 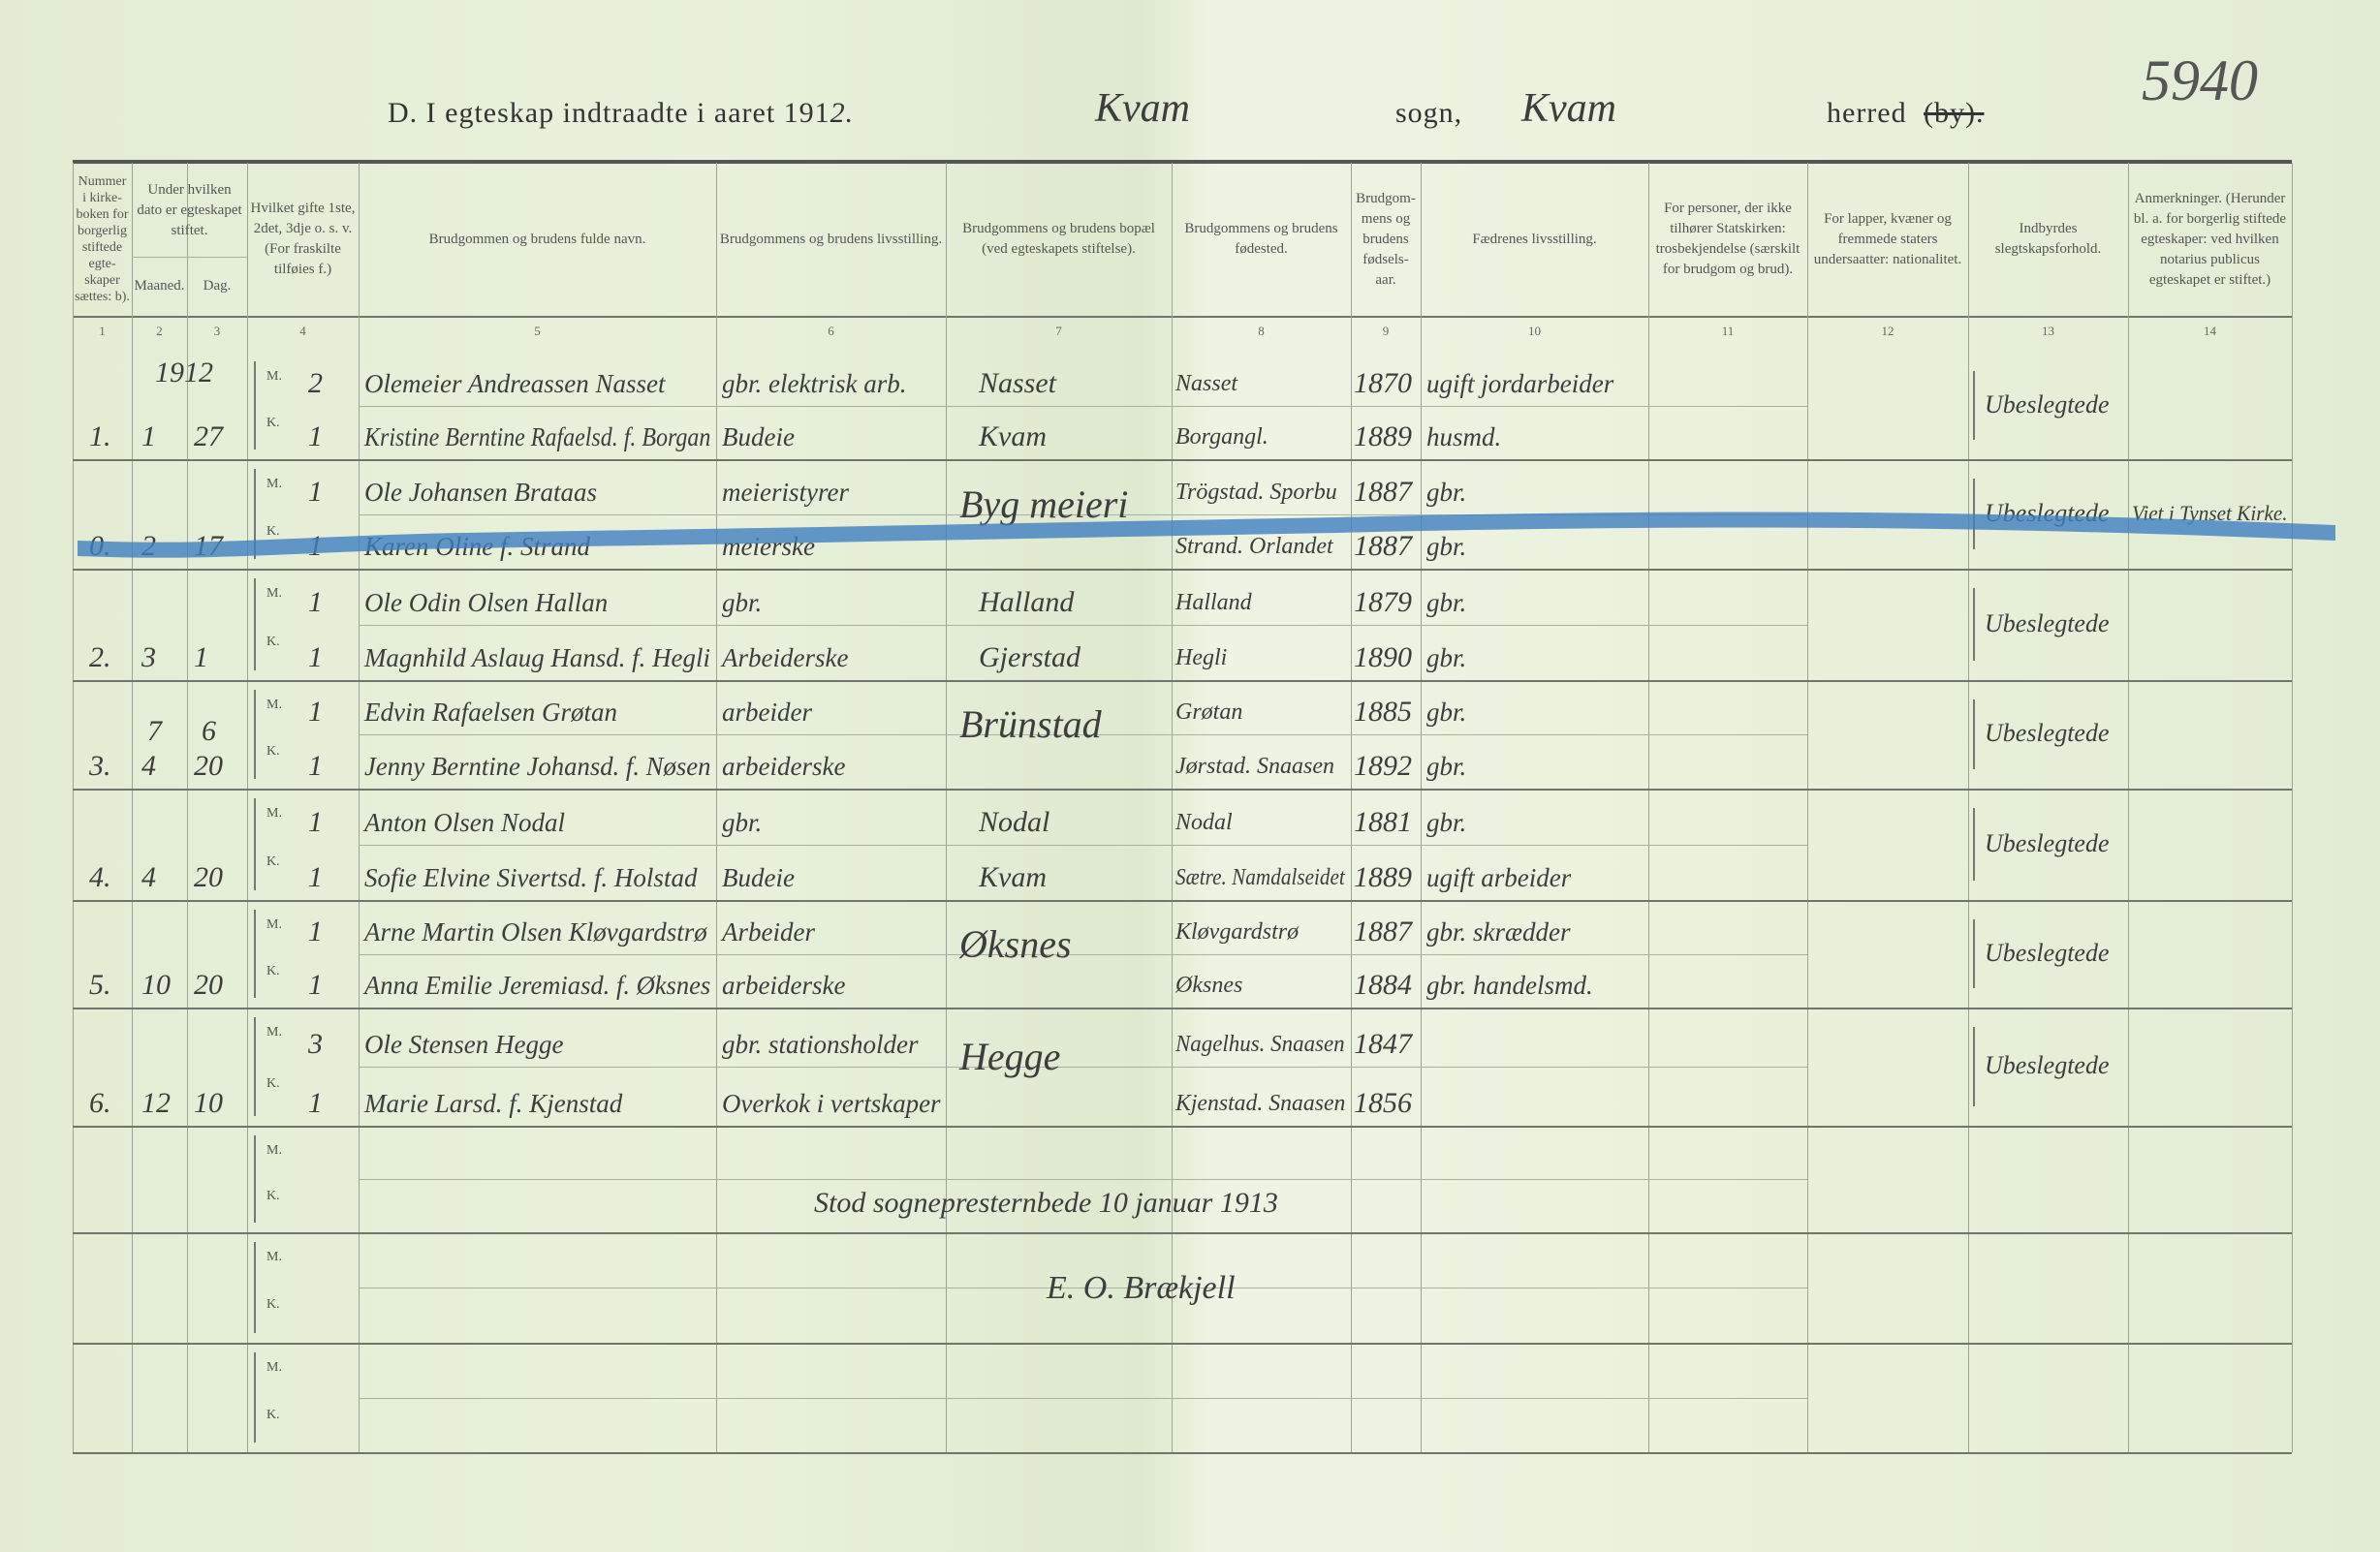 What do you see at coordinates (1383, 766) in the screenshot?
I see `bride-birthyear: 1892` at bounding box center [1383, 766].